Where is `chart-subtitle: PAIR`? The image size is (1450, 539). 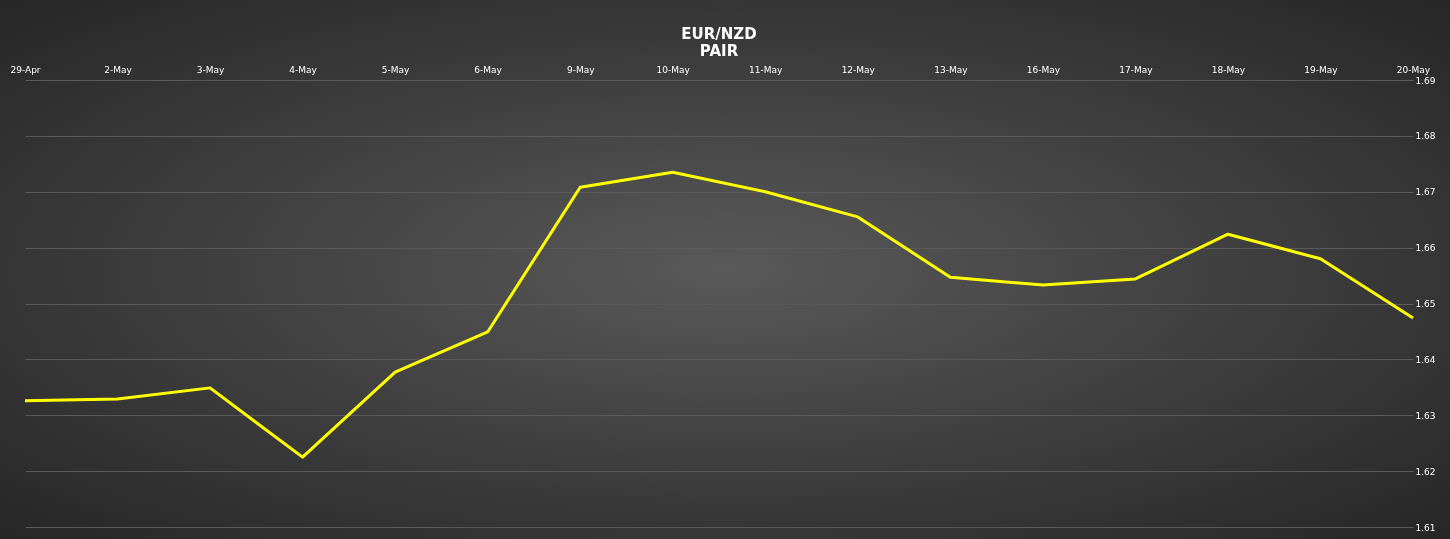 chart-subtitle: PAIR is located at coordinates (719, 51).